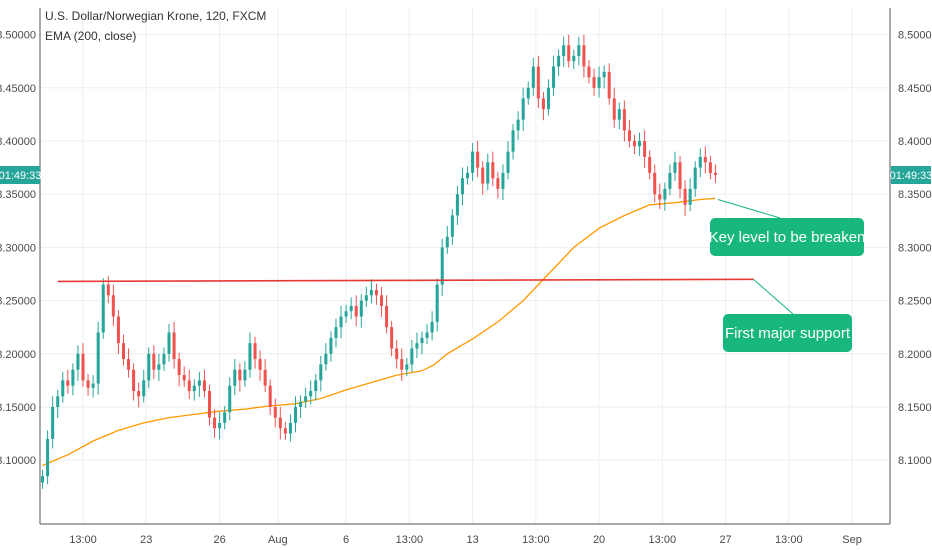 This screenshot has width=932, height=550. I want to click on y-tick-label-right: 8.45000, so click(915, 89).